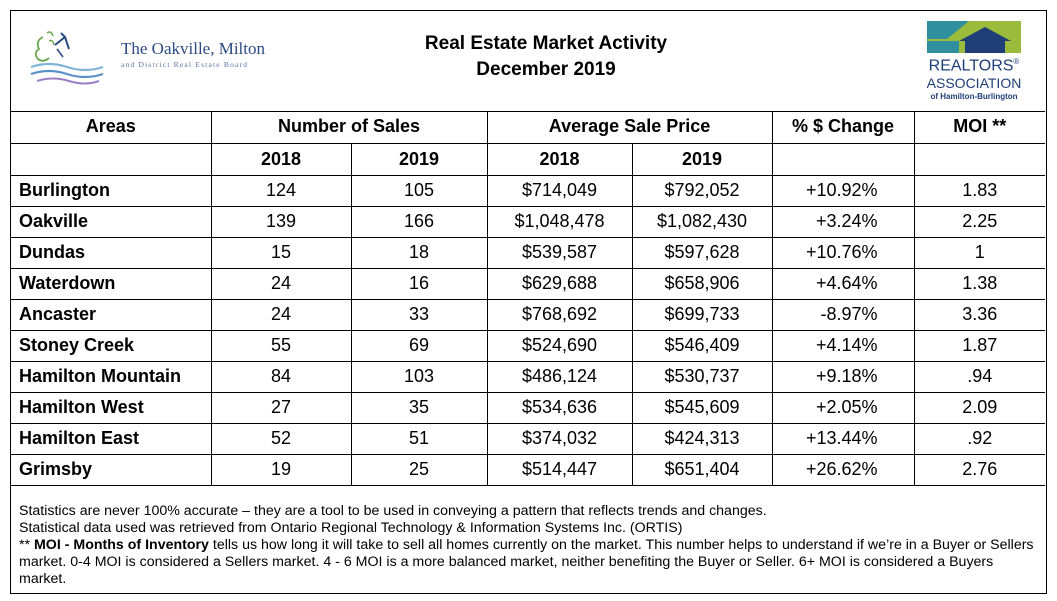 This screenshot has height=601, width=1057. What do you see at coordinates (111, 252) in the screenshot?
I see `cell-area: Dundas` at bounding box center [111, 252].